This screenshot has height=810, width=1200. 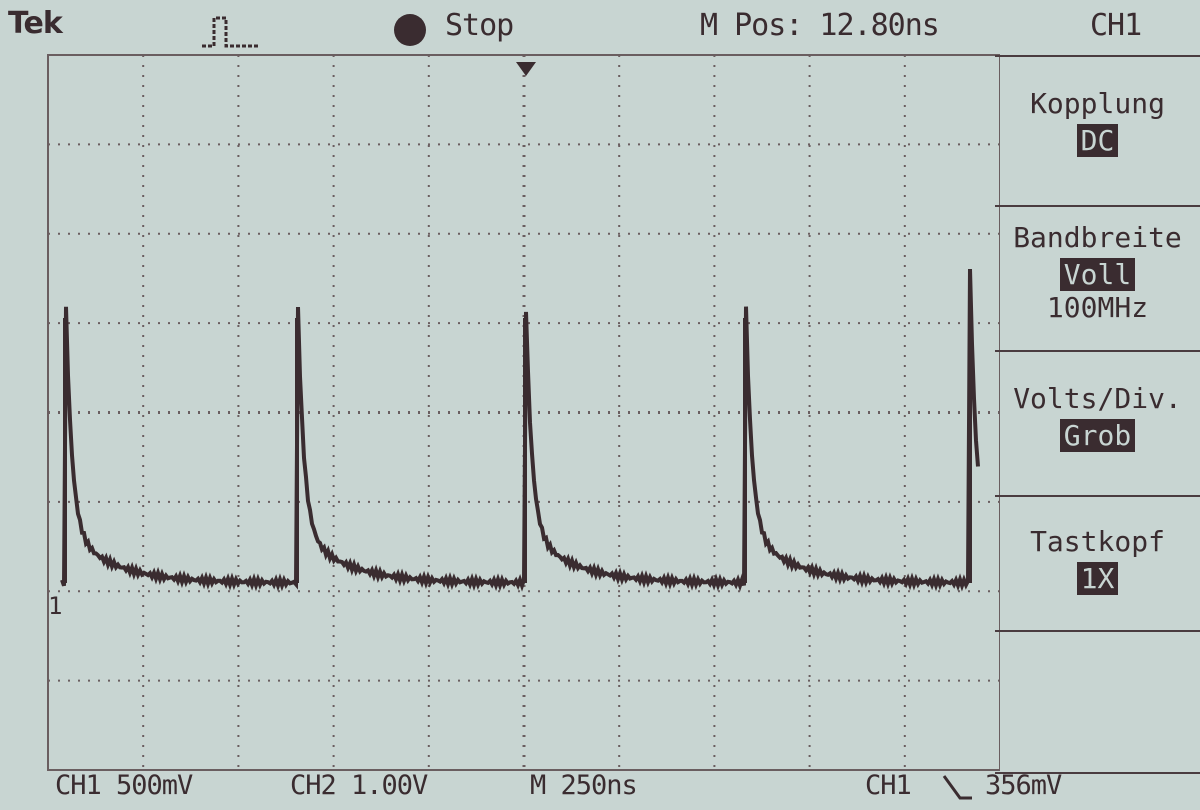 What do you see at coordinates (55, 606) in the screenshot?
I see `channel-marker: 1` at bounding box center [55, 606].